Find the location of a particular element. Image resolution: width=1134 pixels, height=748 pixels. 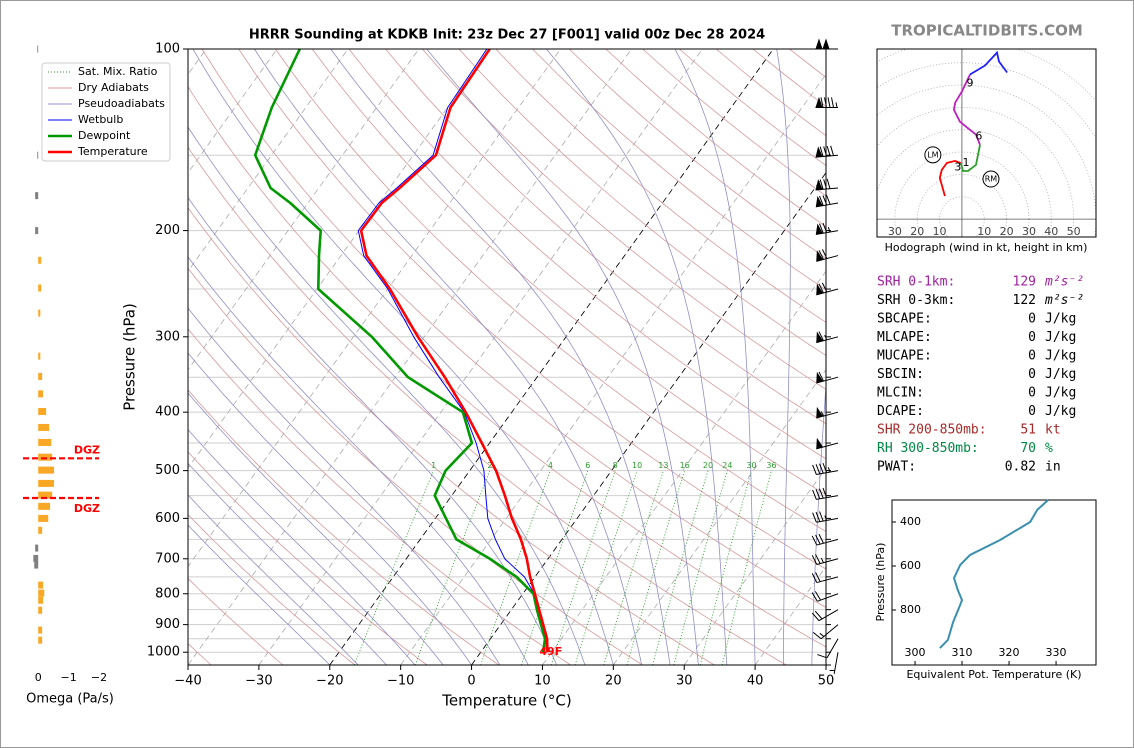

hodo-tick-label: 50 is located at coordinates (1074, 231).